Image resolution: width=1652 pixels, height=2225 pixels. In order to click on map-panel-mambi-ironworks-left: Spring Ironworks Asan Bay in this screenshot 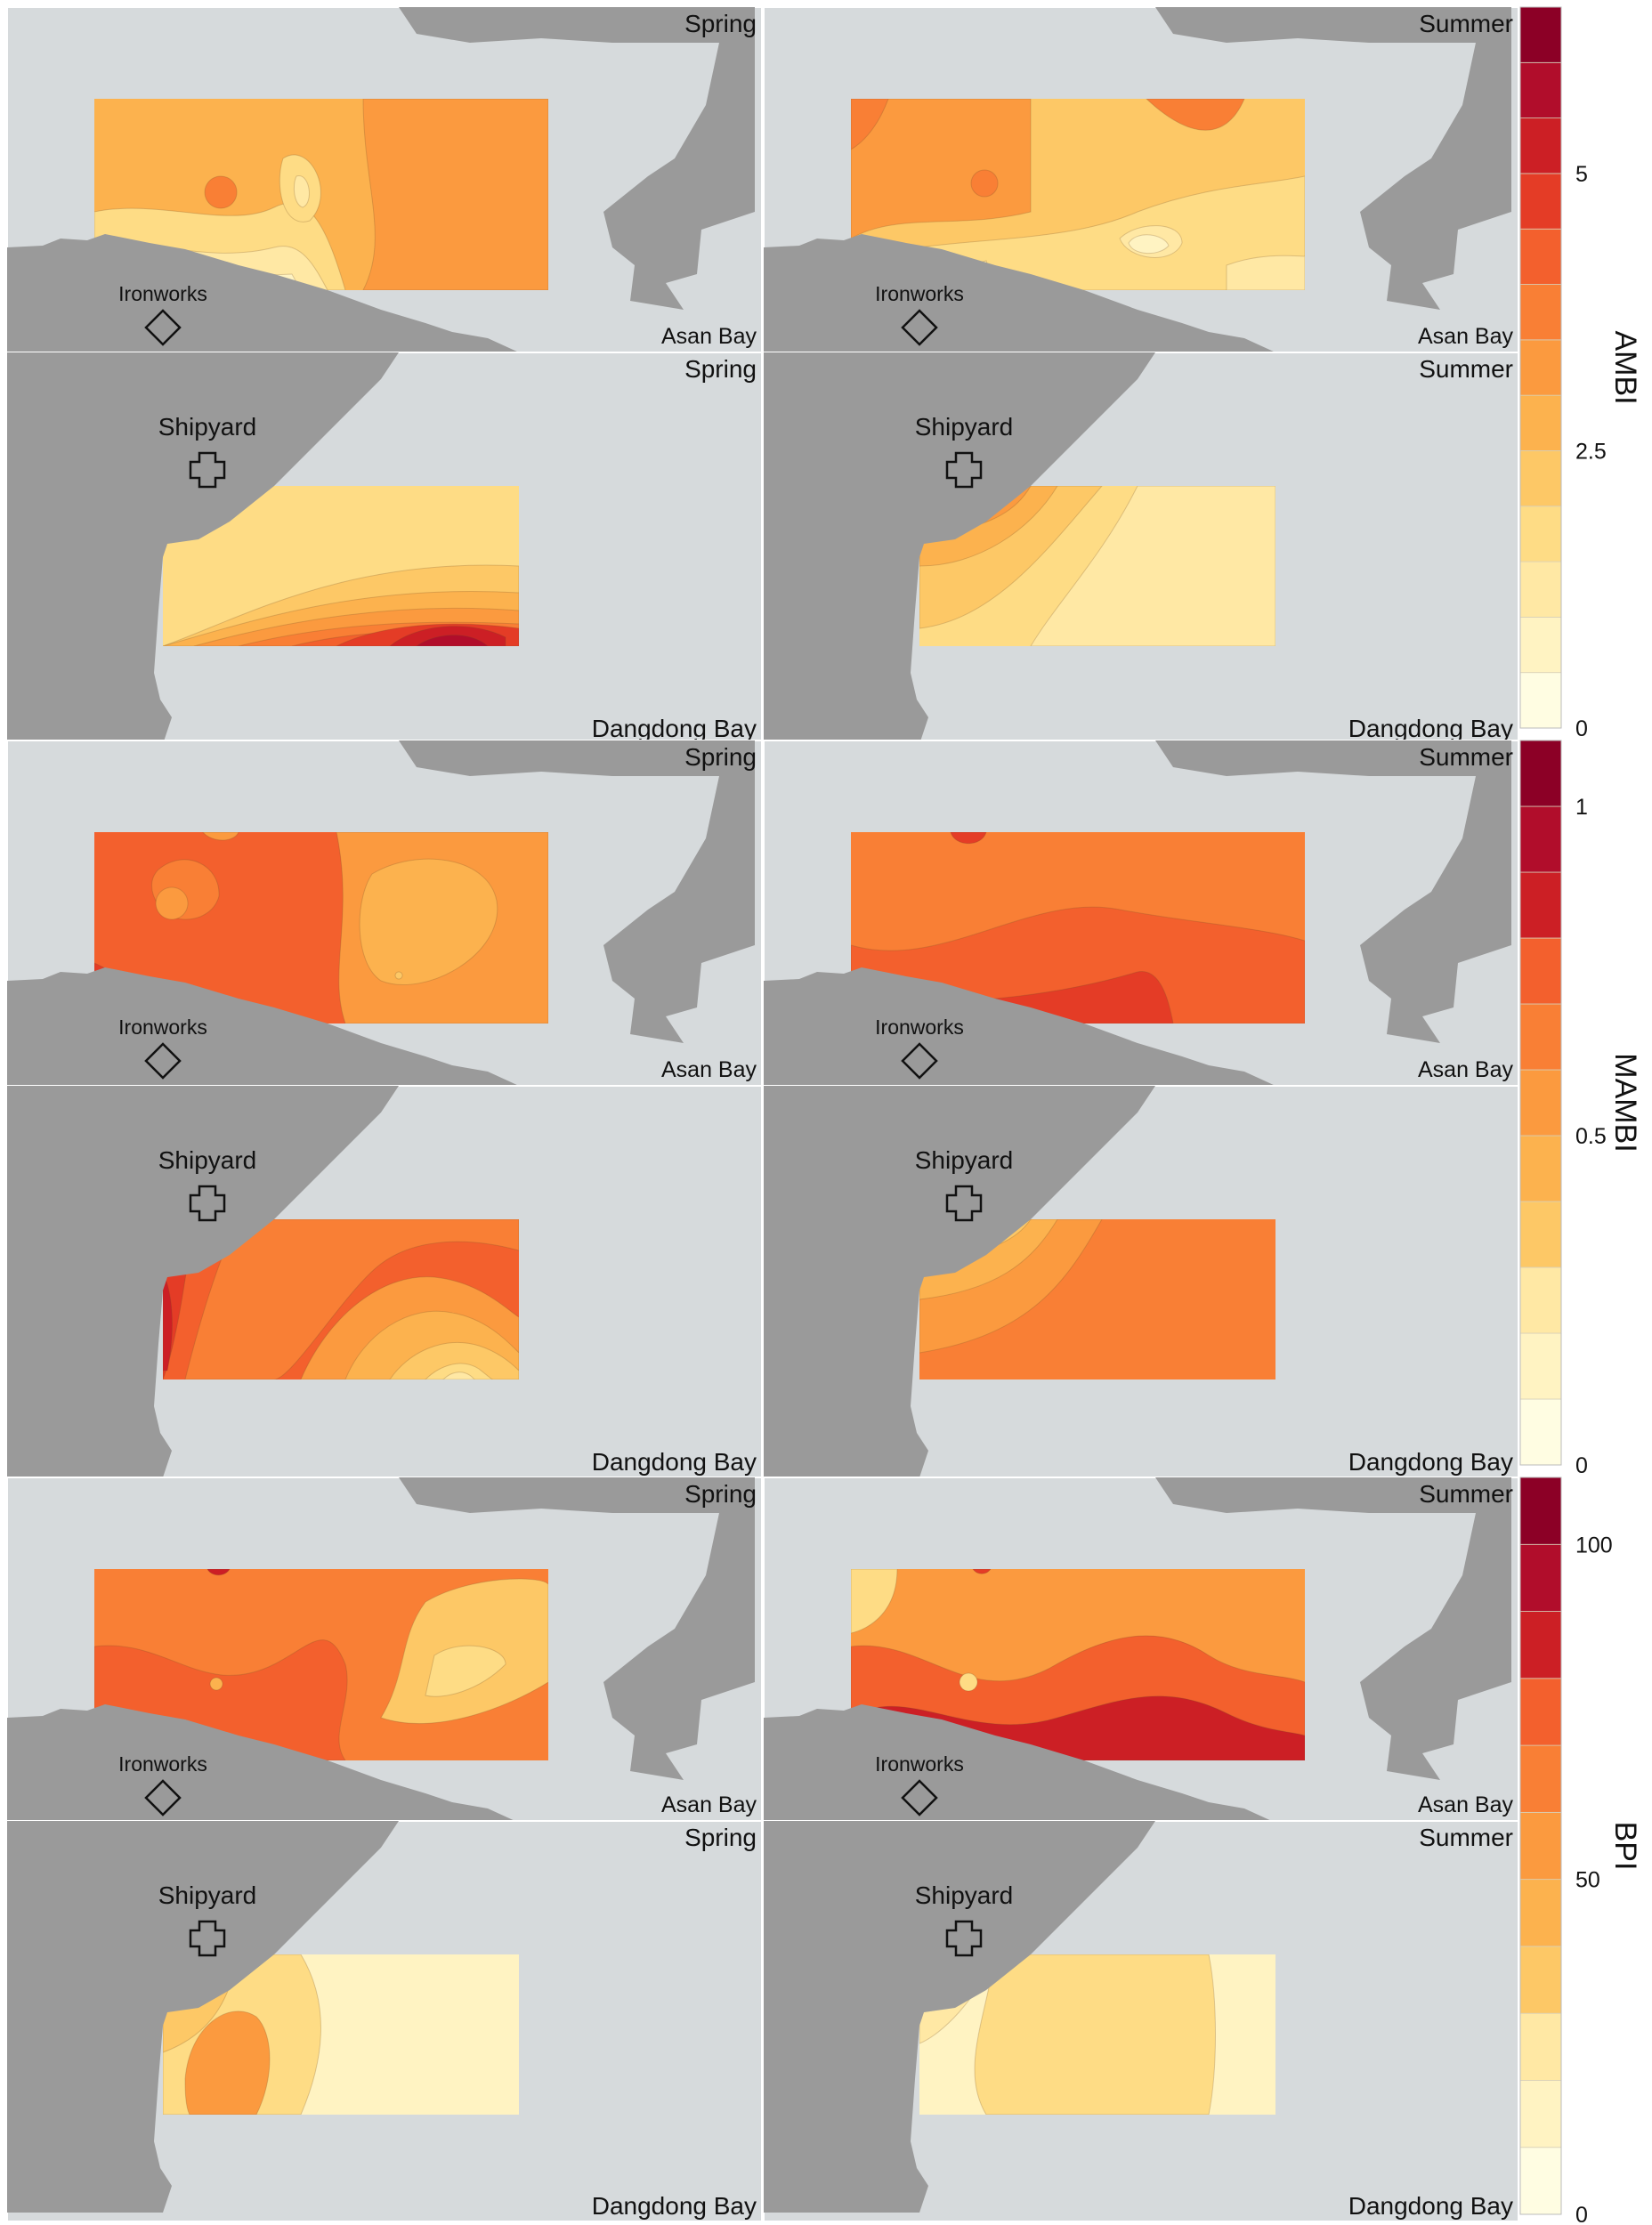, I will do `click(384, 913)`.